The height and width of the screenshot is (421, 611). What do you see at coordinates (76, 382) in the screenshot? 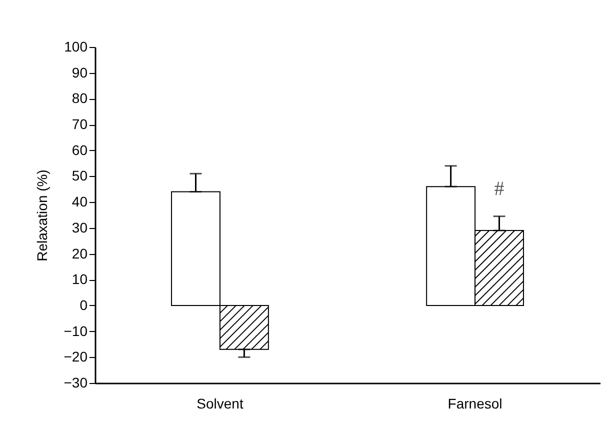
I see `y-tick-label: −30` at bounding box center [76, 382].